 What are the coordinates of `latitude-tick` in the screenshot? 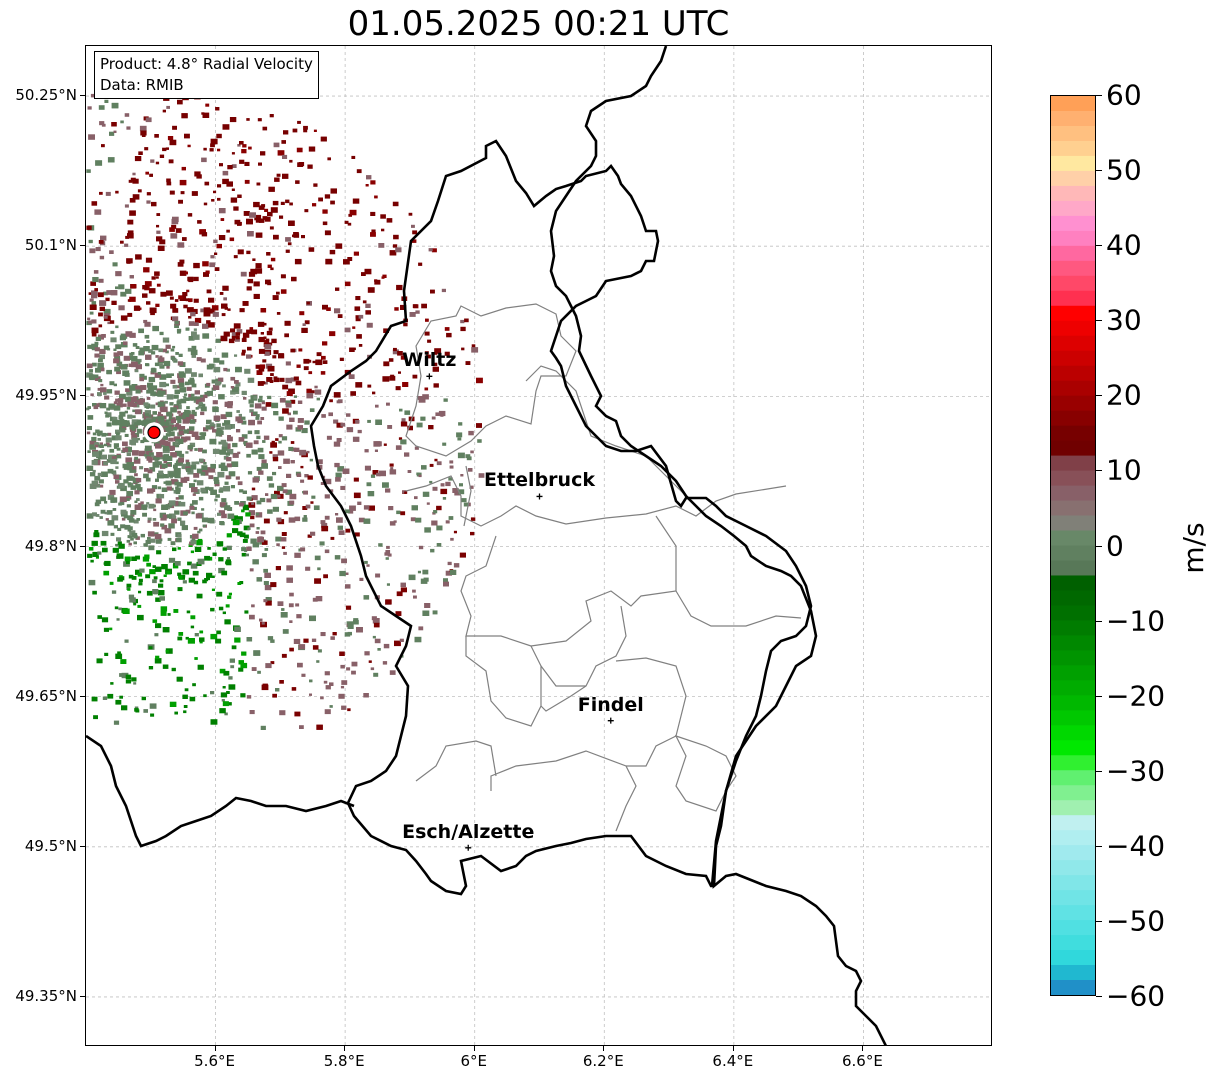 It's located at (82, 996).